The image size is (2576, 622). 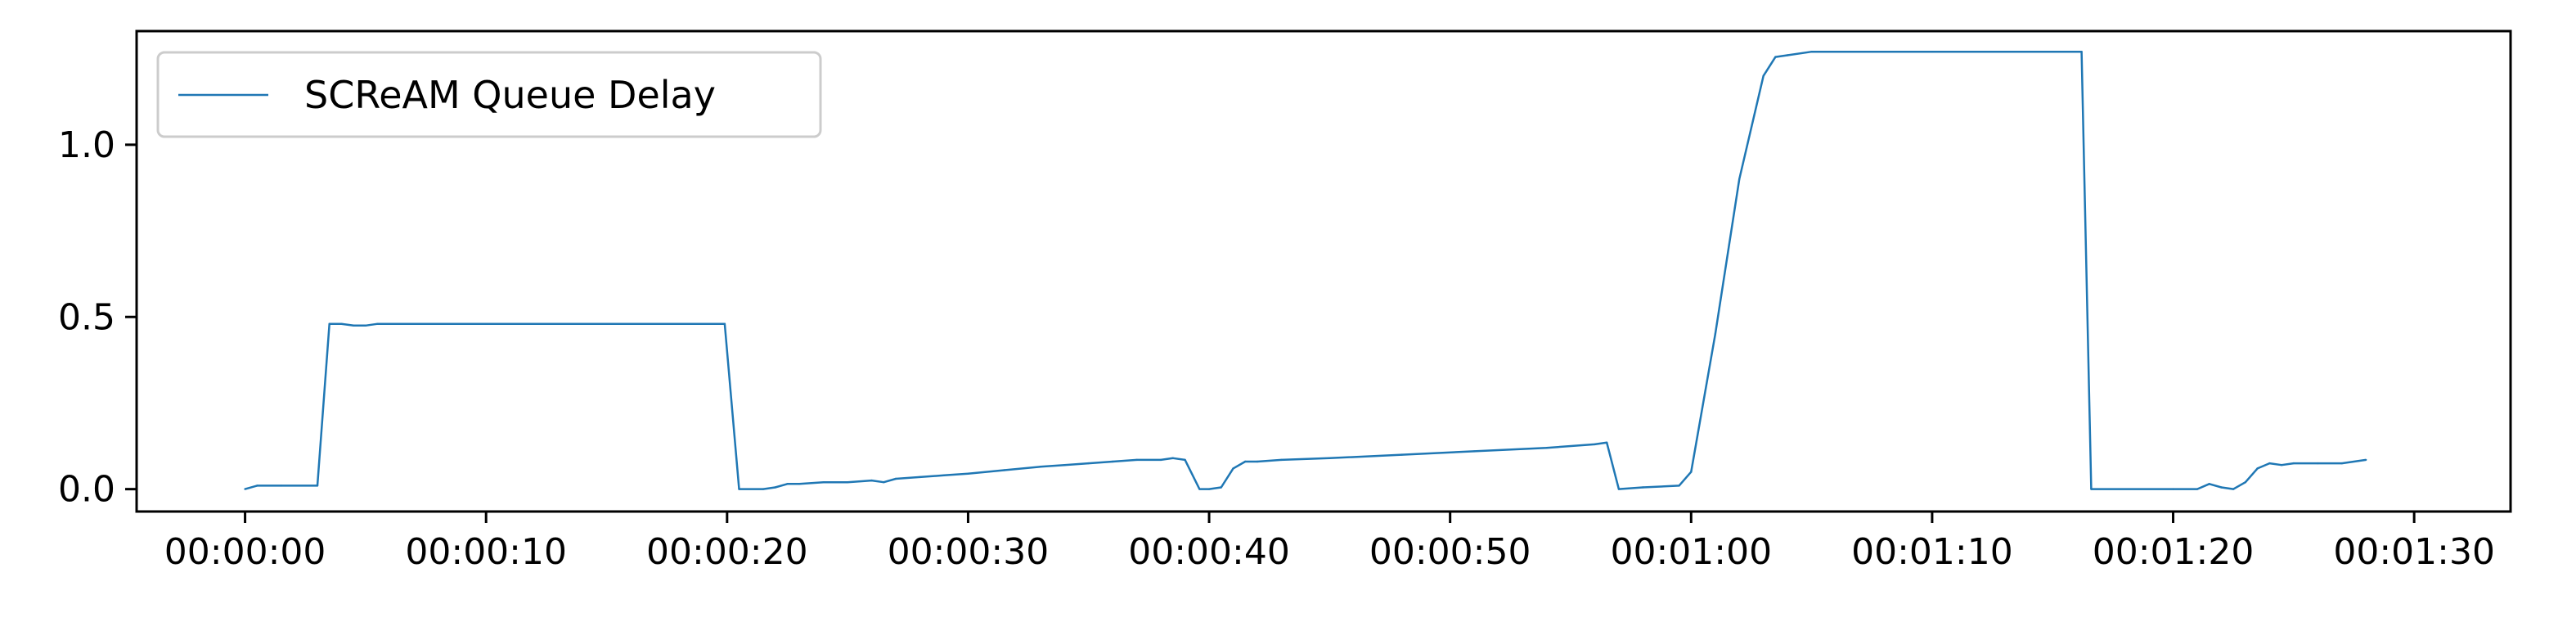 I want to click on y-tick-label: 0.5, so click(x=86, y=317).